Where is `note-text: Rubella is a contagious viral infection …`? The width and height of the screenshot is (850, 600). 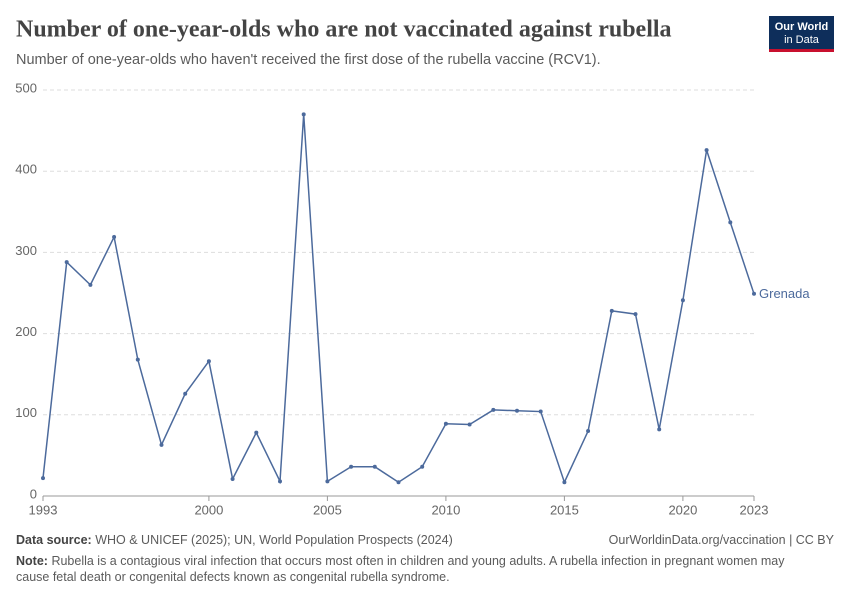 note-text: Rubella is a contagious viral infection … is located at coordinates (400, 569).